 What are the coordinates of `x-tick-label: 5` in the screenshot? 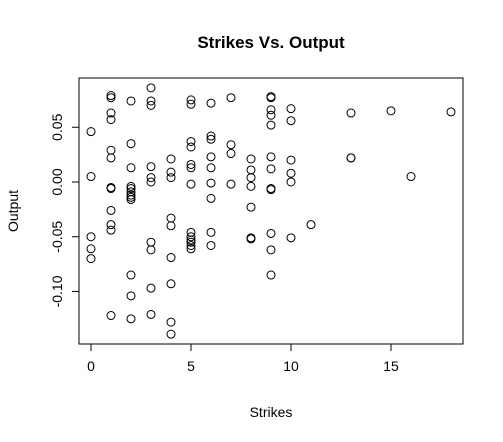 It's located at (191, 366).